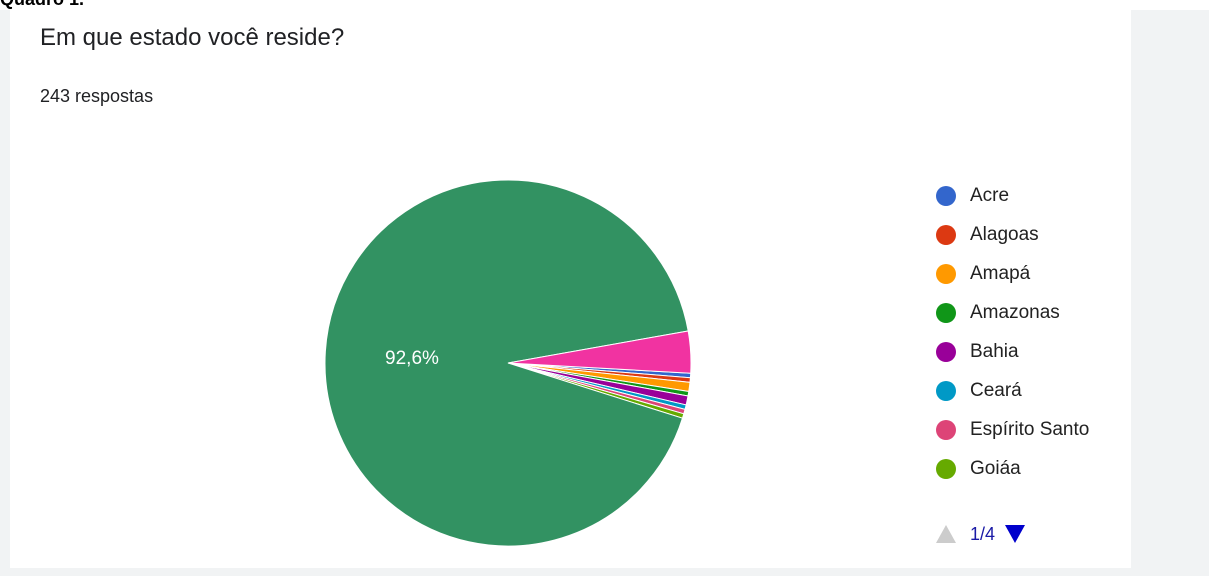  Describe the element at coordinates (995, 468) in the screenshot. I see `legend-label: Goiáa` at that location.